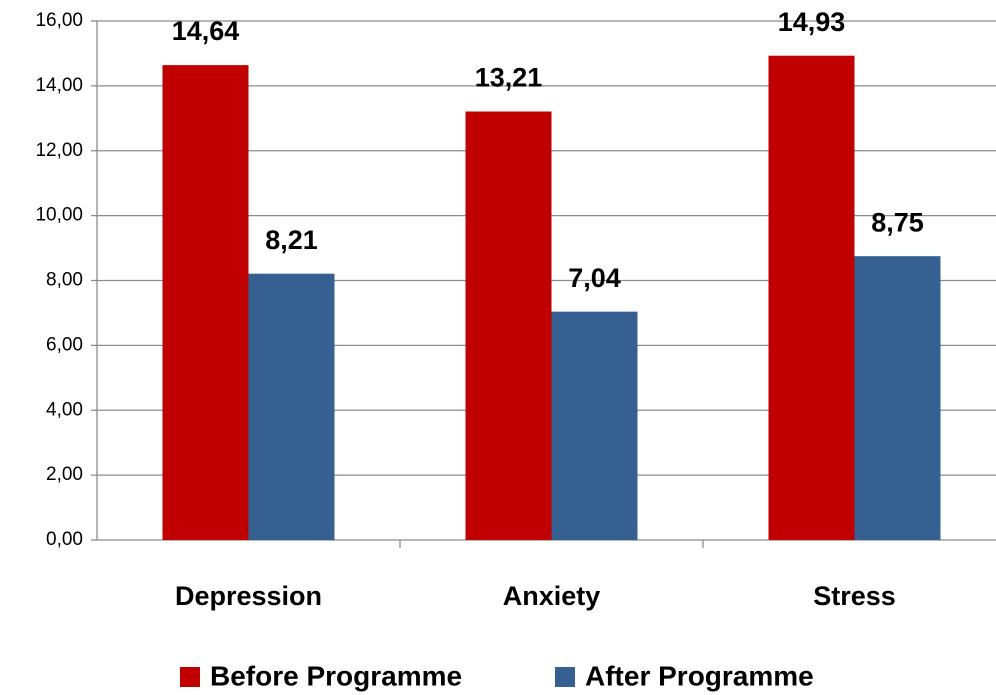 This screenshot has width=996, height=695. Describe the element at coordinates (64, 409) in the screenshot. I see `y-tick-label: 4,00` at that location.